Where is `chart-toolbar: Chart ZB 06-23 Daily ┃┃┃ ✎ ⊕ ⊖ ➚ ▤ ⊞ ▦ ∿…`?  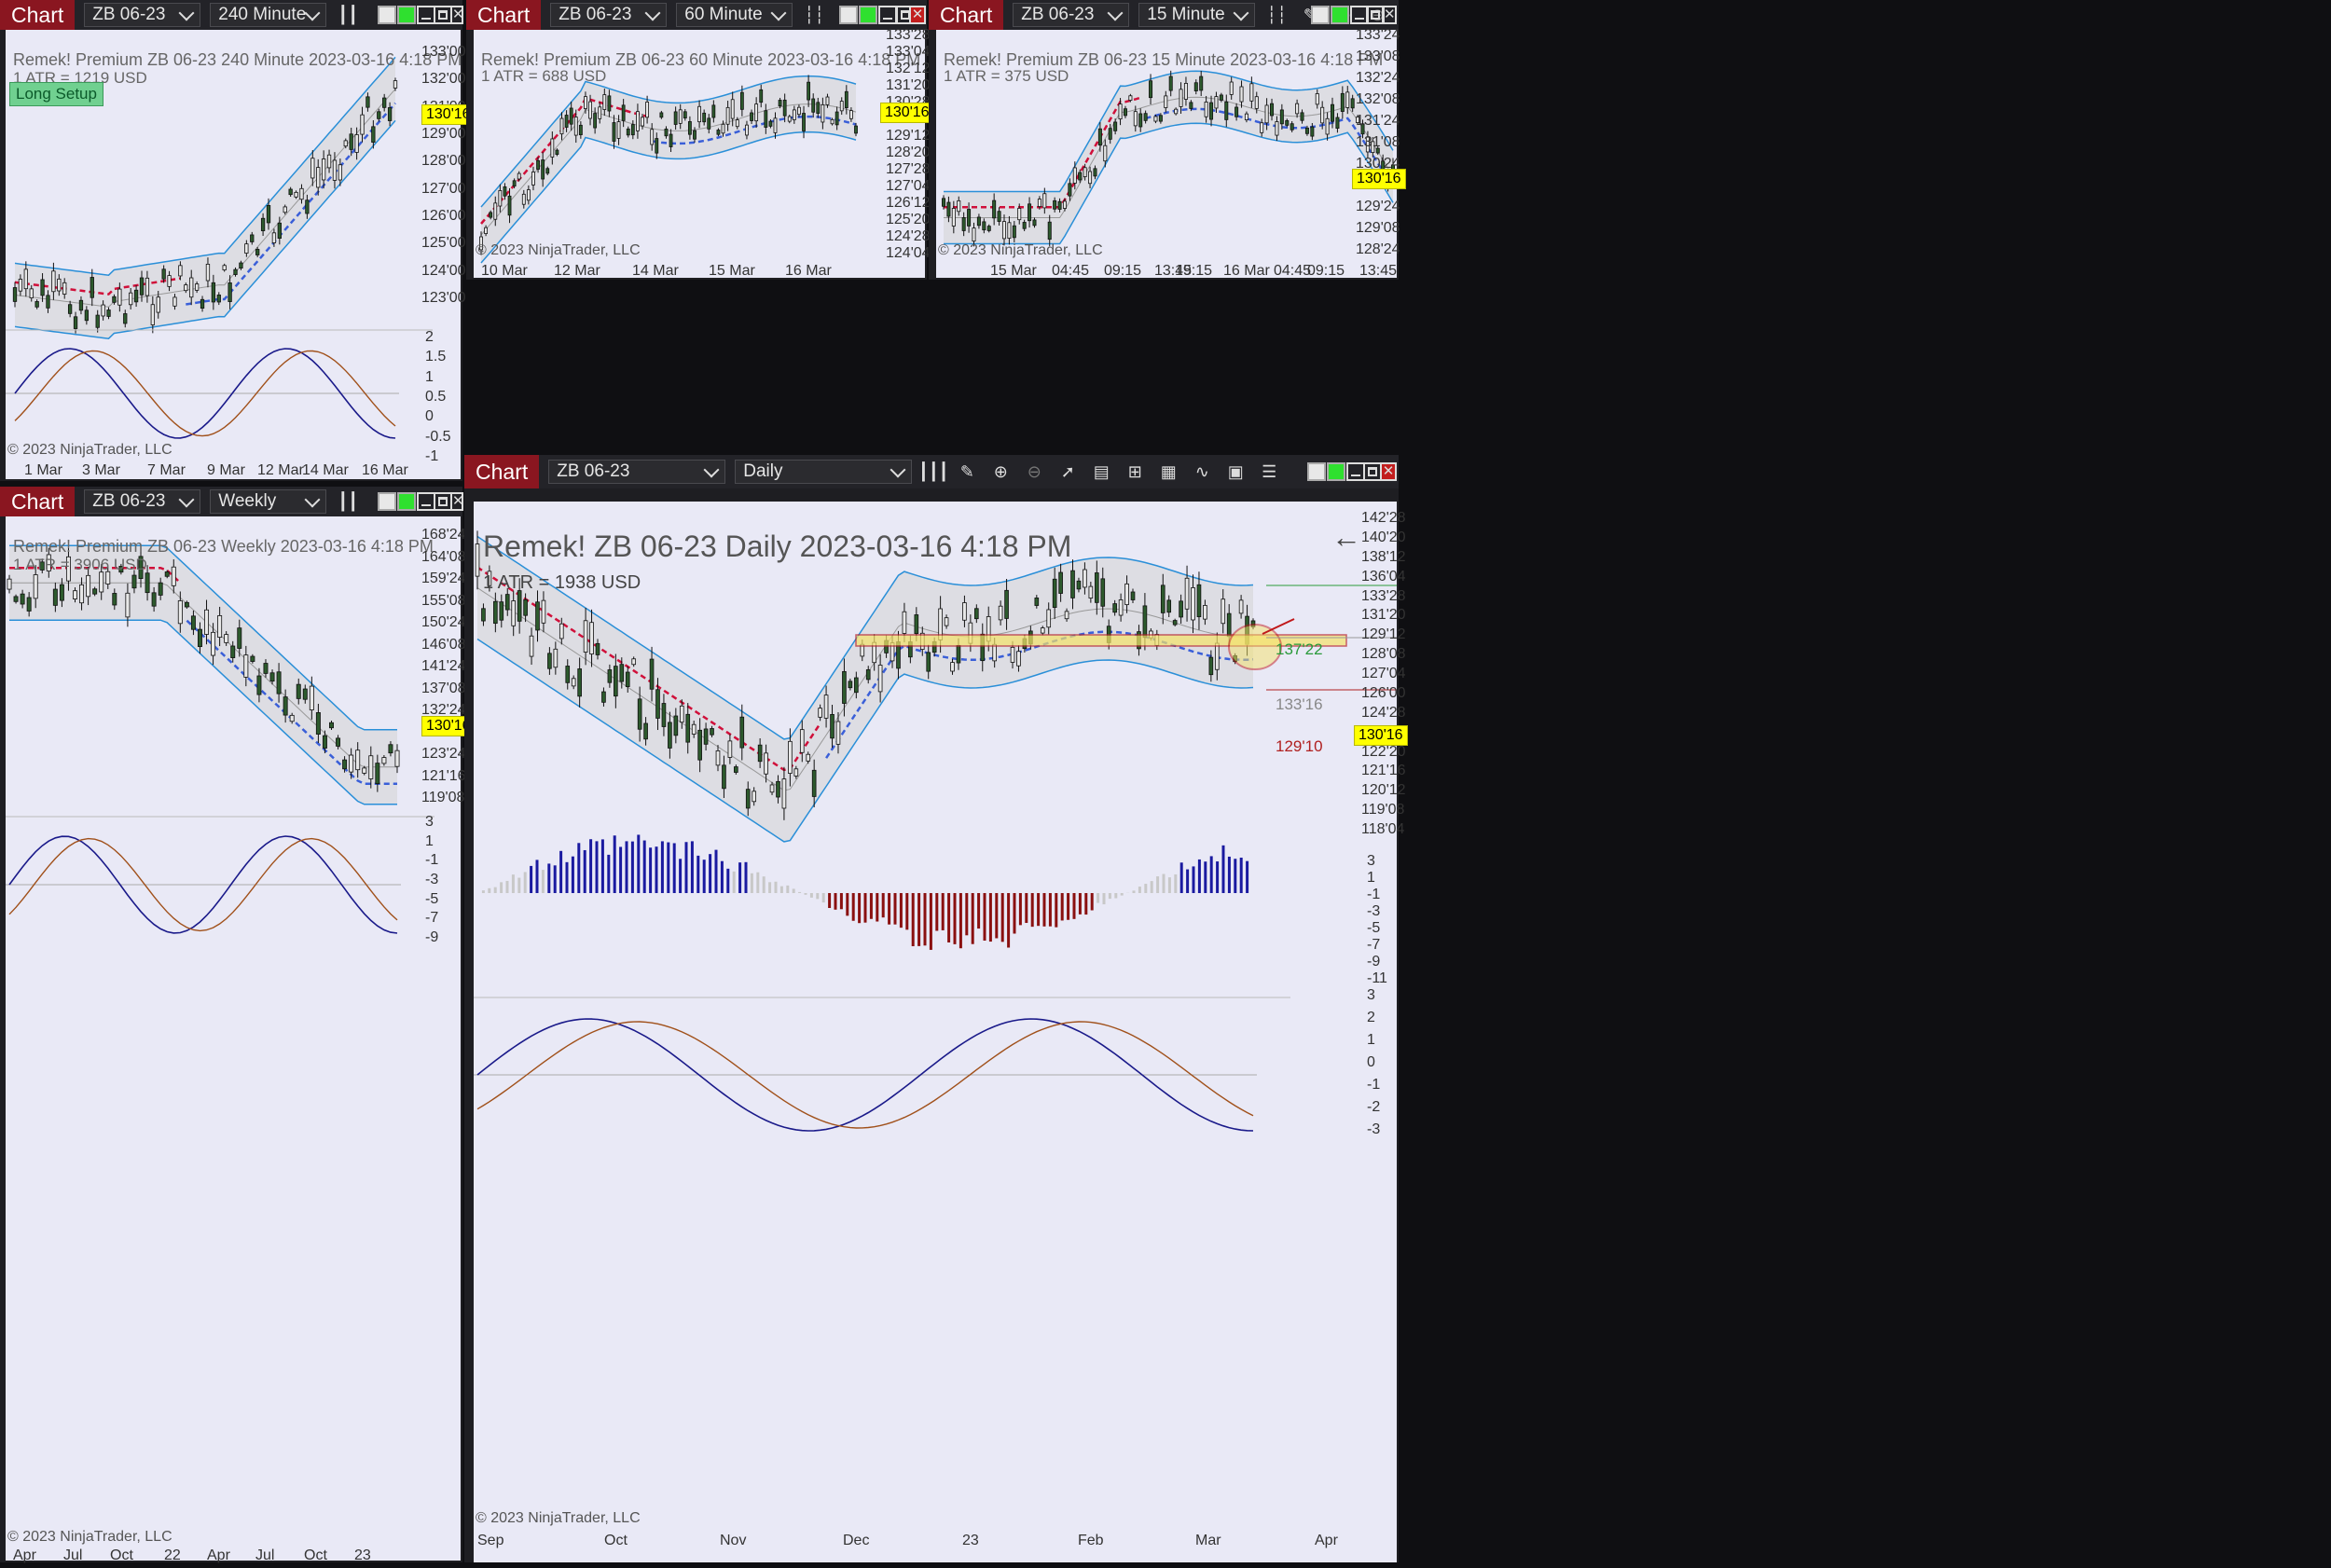 chart-toolbar: Chart ZB 06-23 Daily ┃┃┃ ✎ ⊕ ⊖ ➚ ▤ ⊞ ▦ ∿… is located at coordinates (931, 471).